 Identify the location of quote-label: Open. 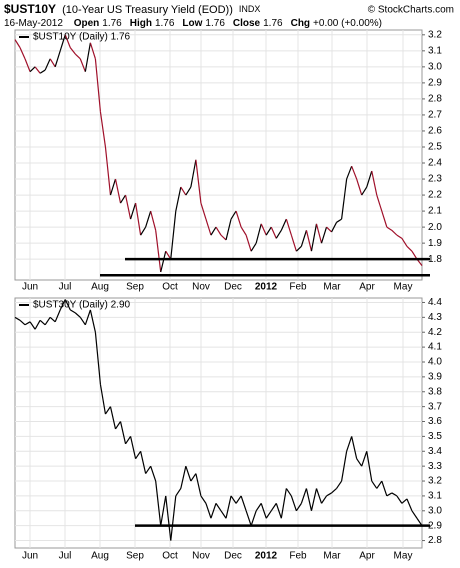
(87, 23).